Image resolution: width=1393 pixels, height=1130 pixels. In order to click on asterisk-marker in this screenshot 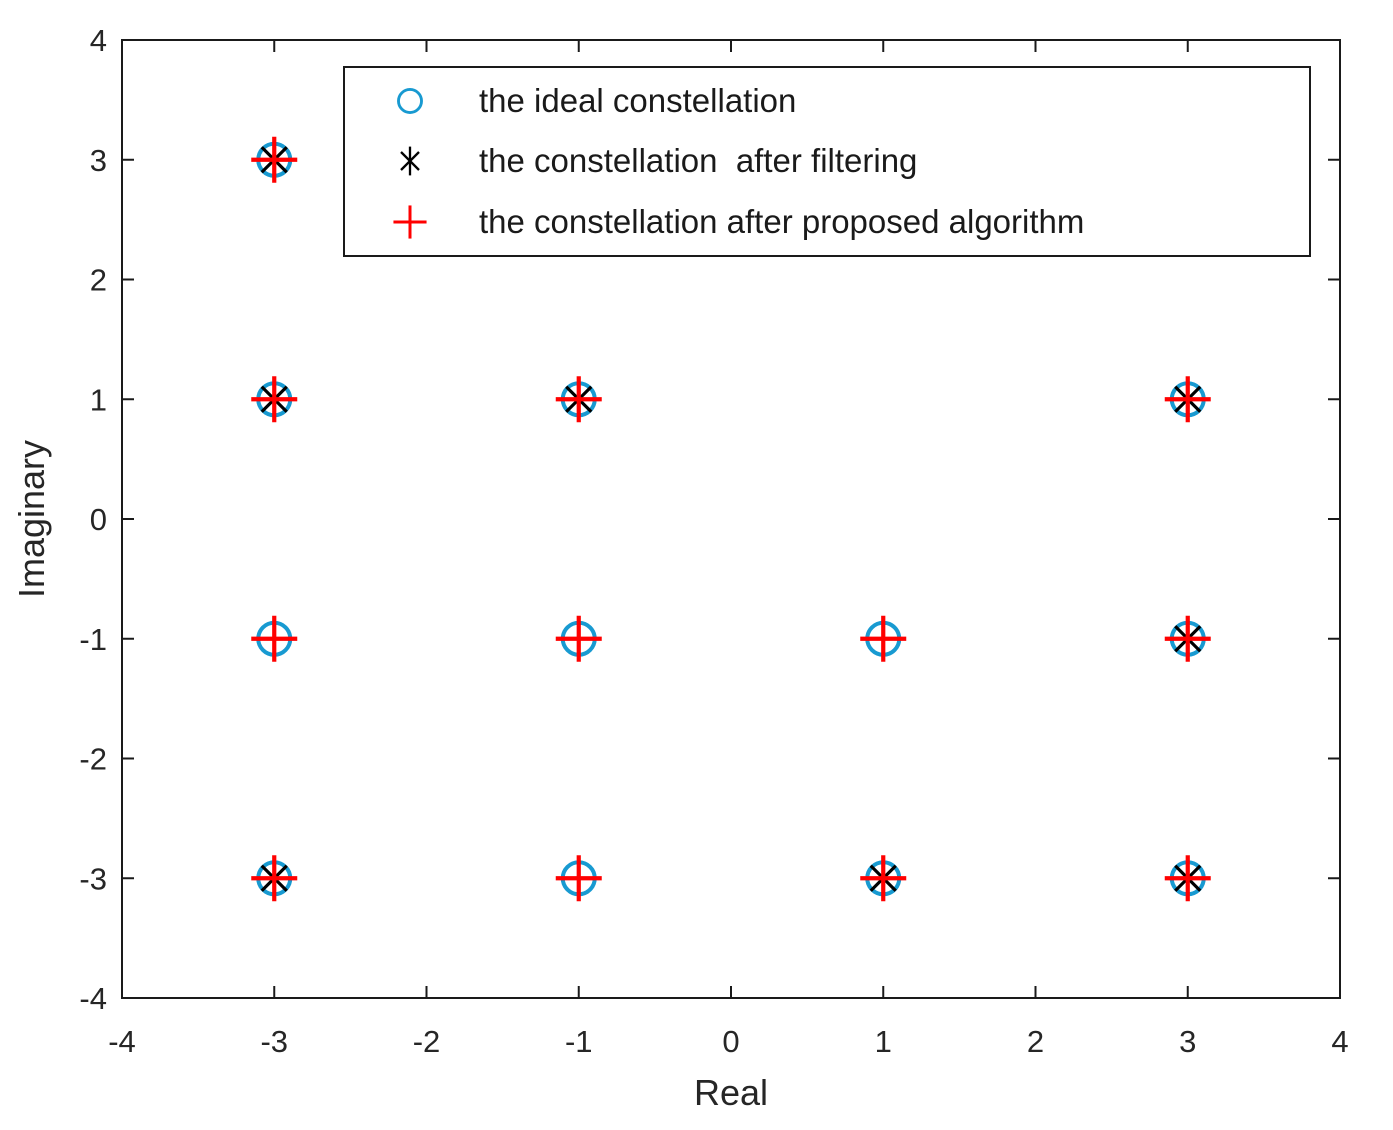, I will do `click(410, 161)`.